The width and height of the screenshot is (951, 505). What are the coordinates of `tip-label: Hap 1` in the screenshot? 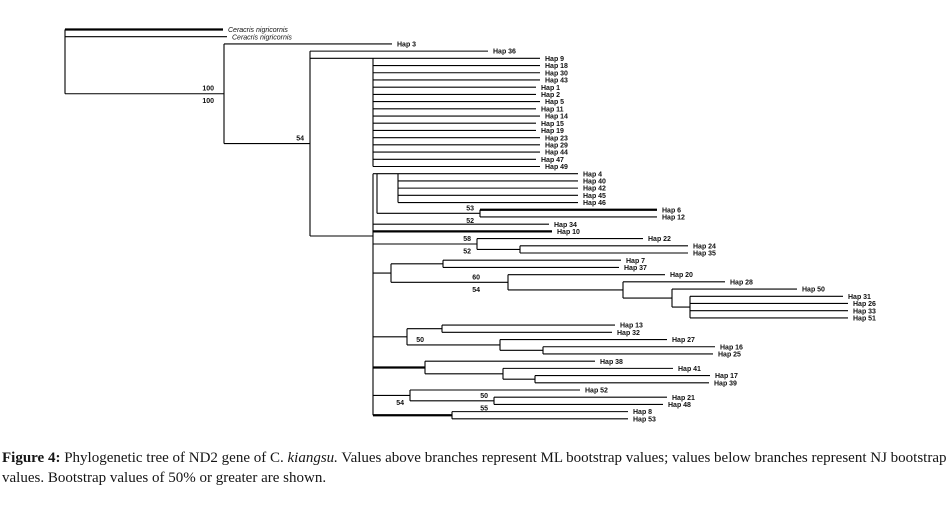 It's located at (550, 88).